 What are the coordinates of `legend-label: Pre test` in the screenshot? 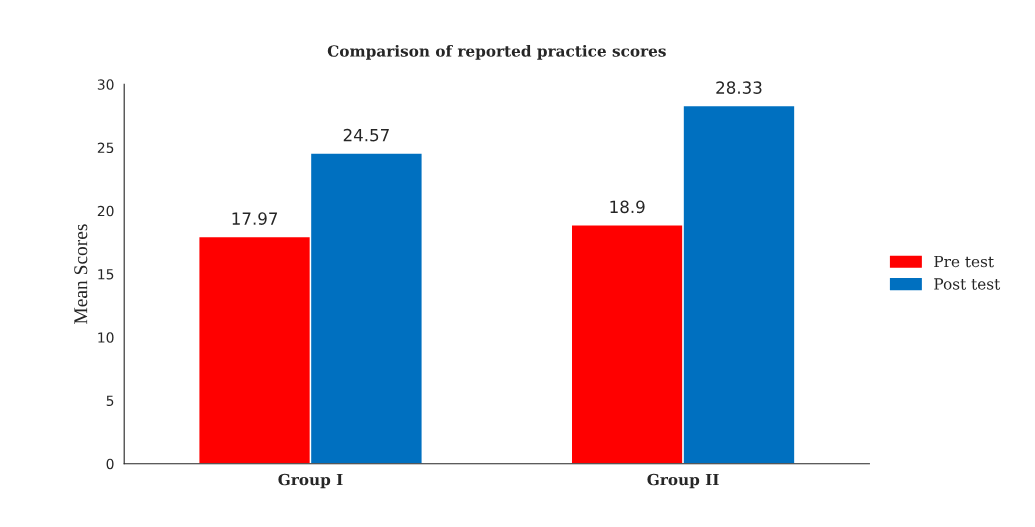 It's located at (964, 261).